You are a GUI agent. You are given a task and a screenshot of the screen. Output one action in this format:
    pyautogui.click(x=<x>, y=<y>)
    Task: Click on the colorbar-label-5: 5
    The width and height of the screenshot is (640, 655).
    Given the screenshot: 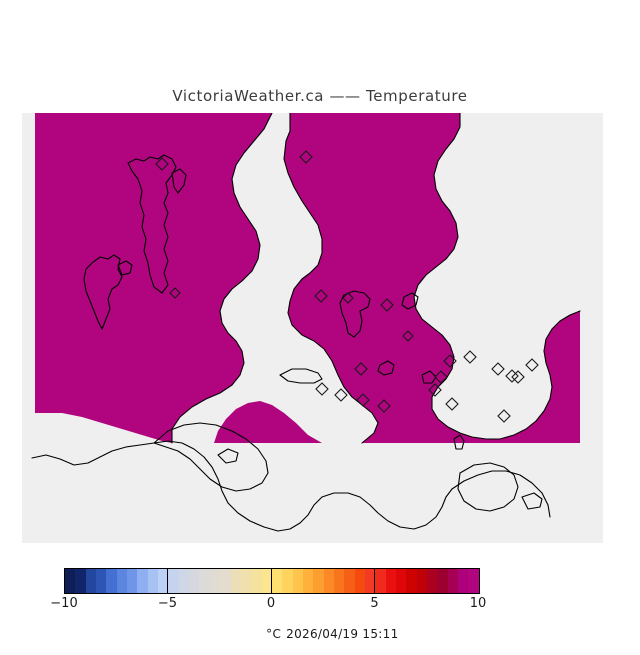 What is the action you would take?
    pyautogui.click(x=374, y=603)
    